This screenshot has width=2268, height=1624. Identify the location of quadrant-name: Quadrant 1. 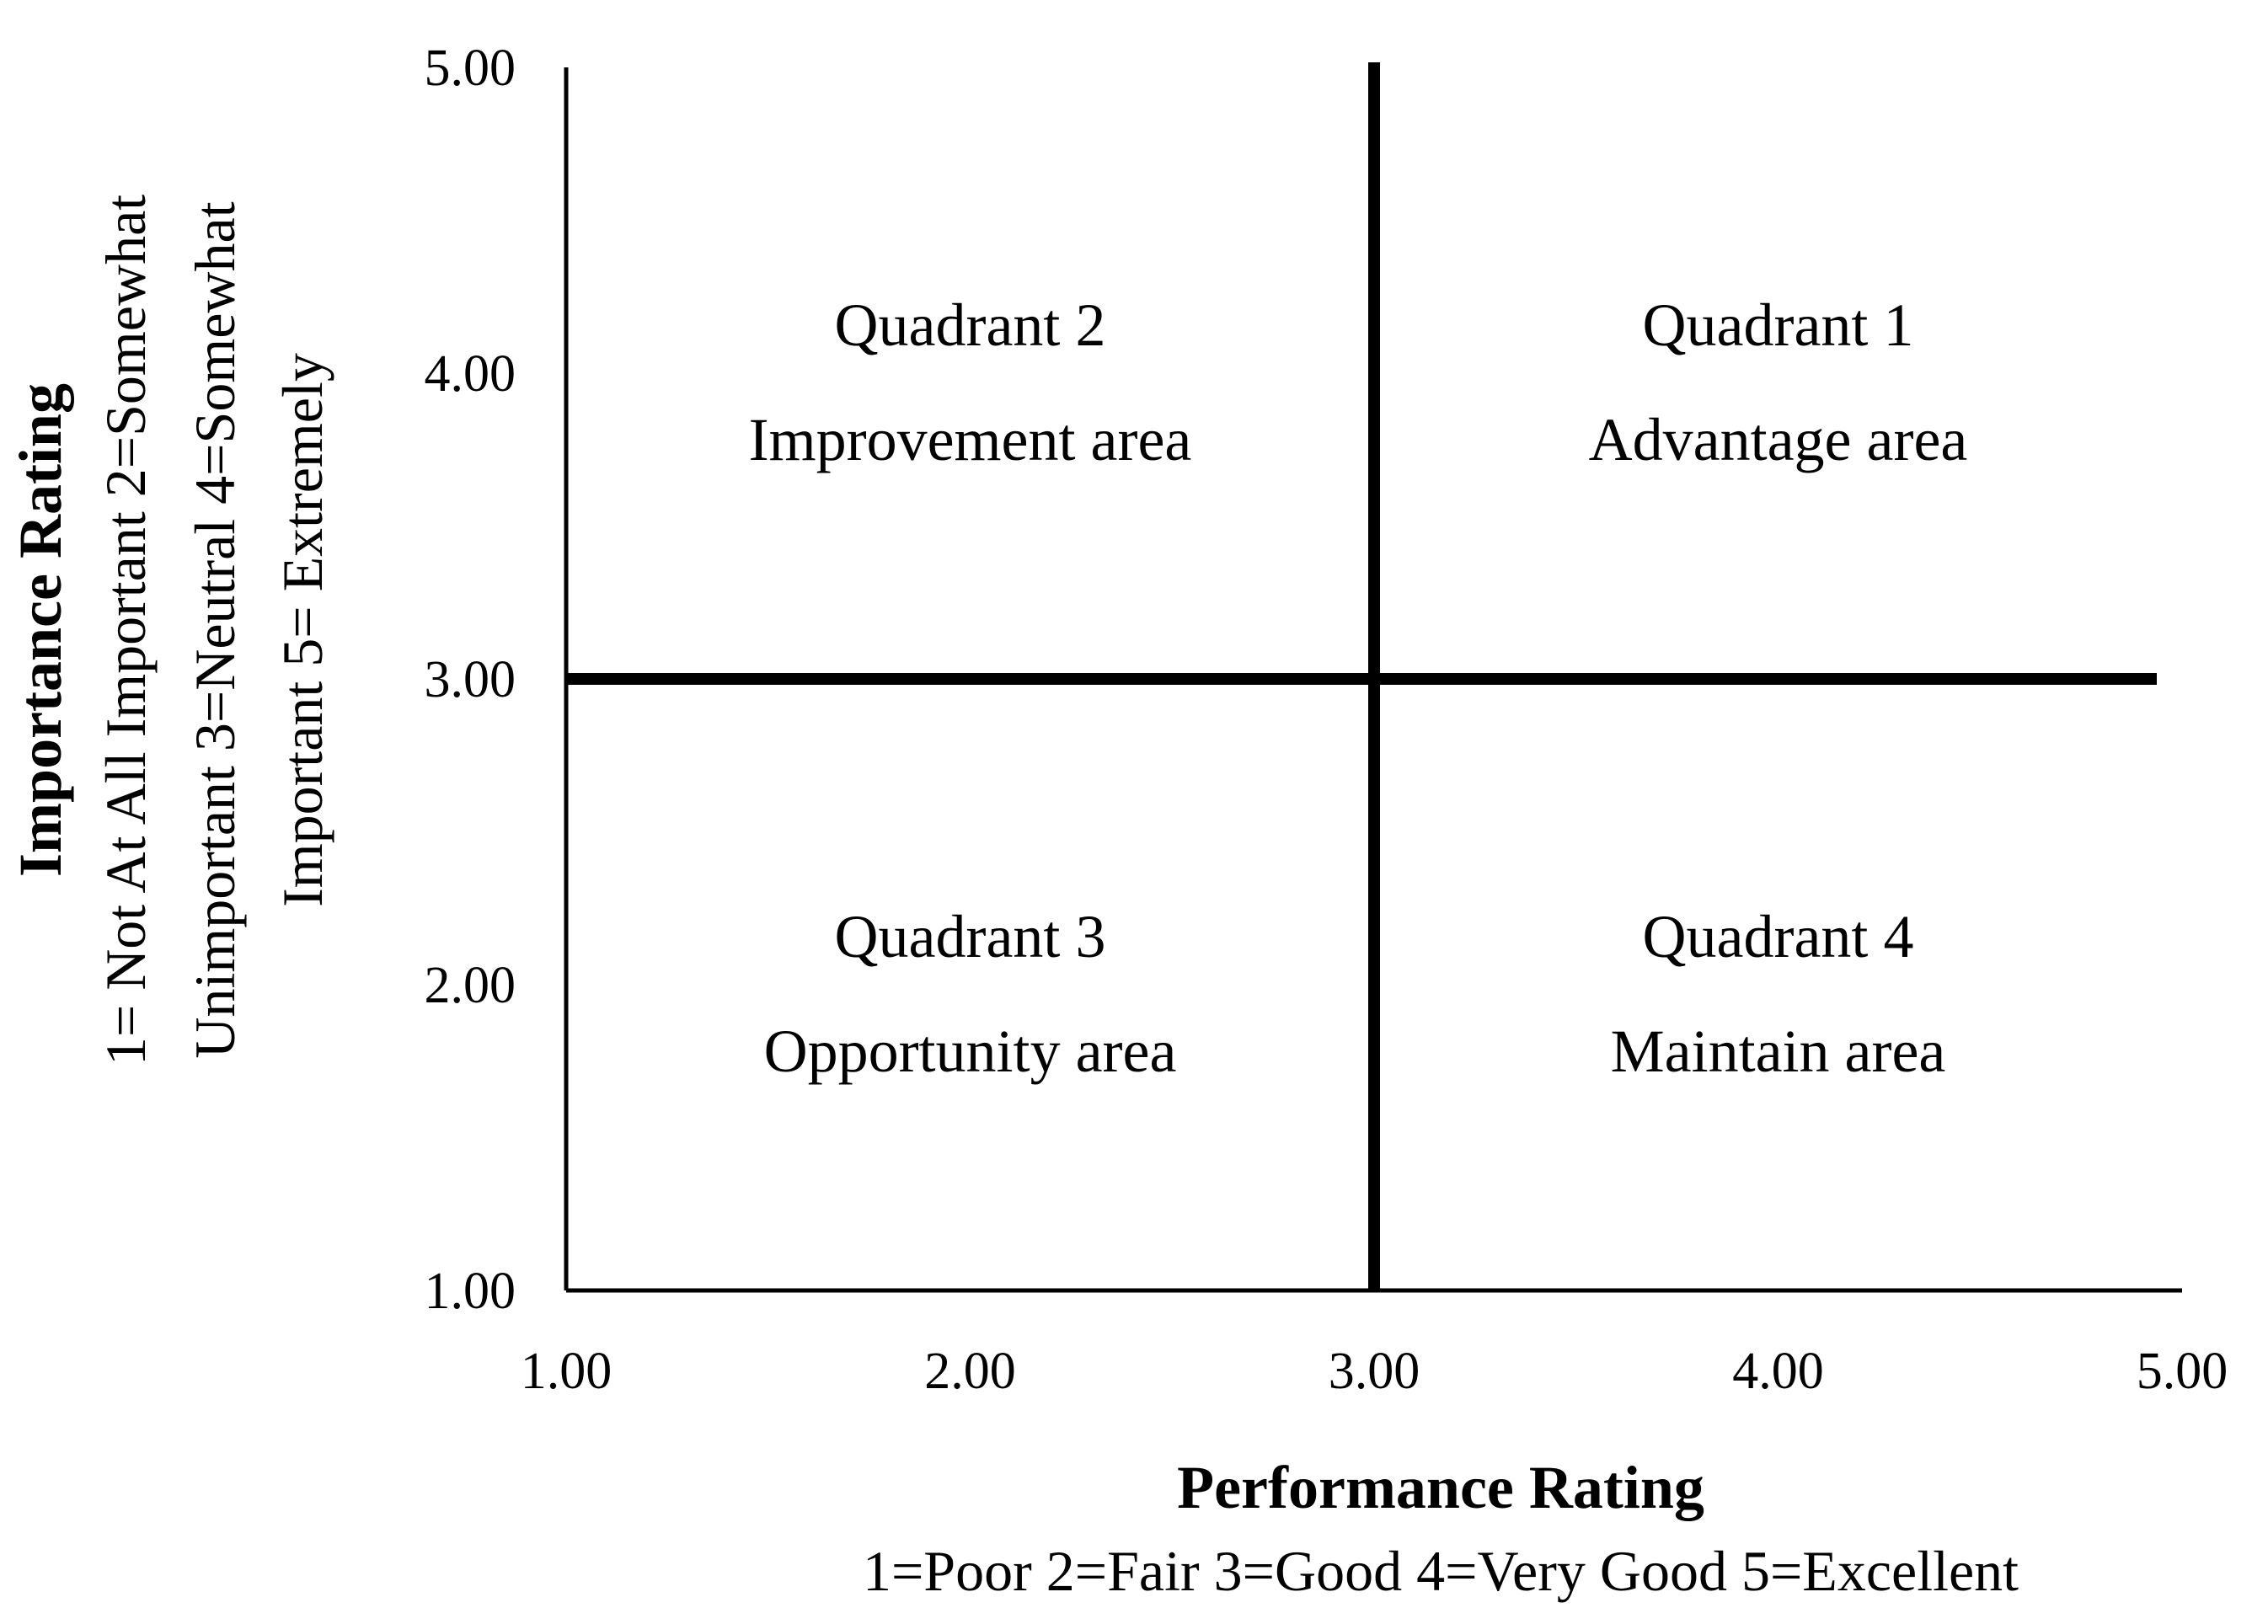
(1778, 325).